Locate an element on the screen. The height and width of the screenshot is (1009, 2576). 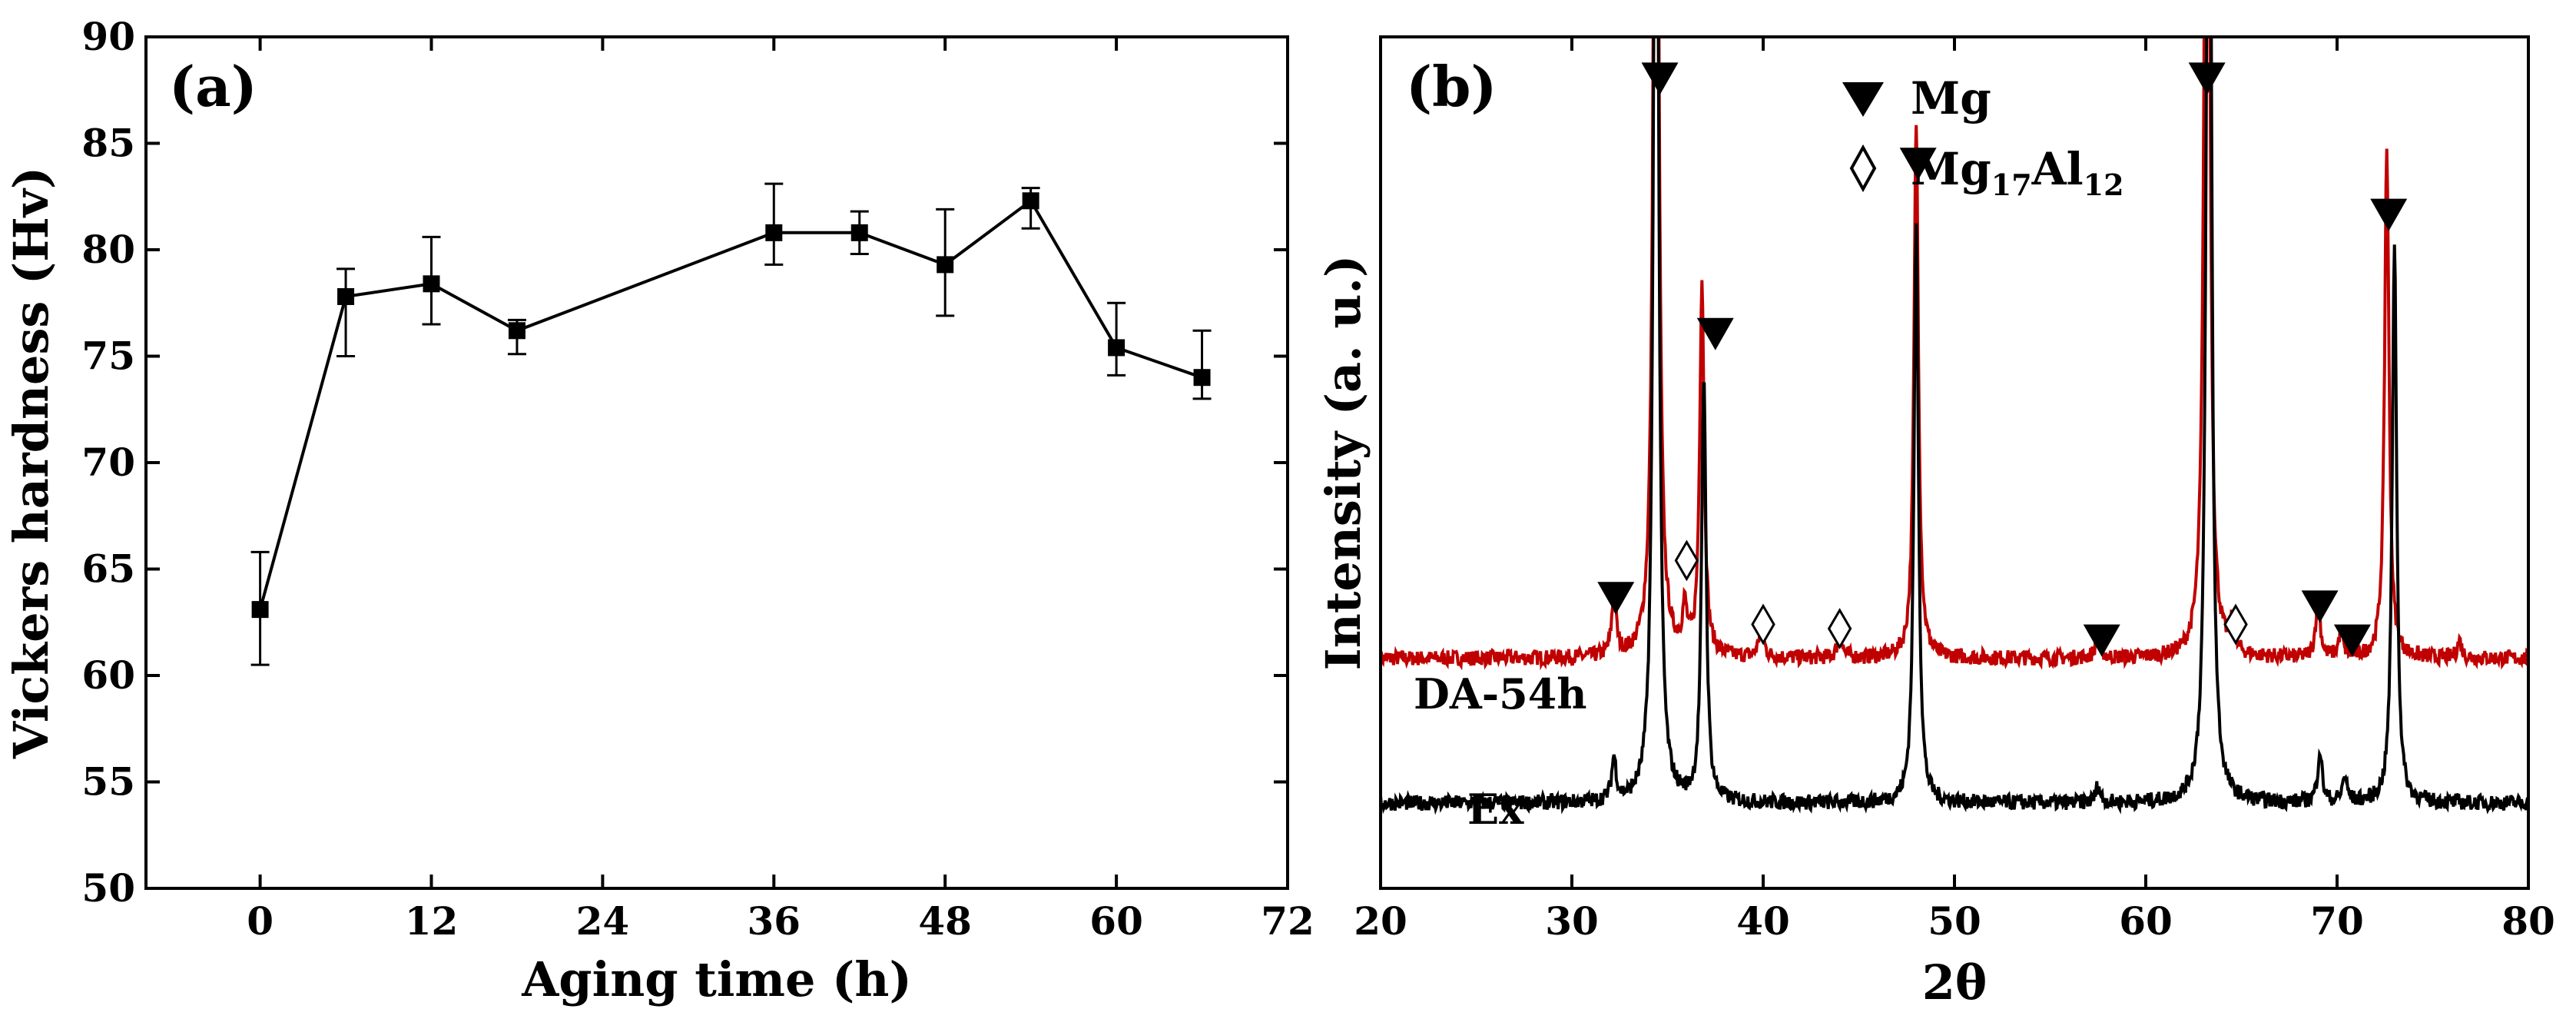
x-tick-label: 36 is located at coordinates (774, 921).